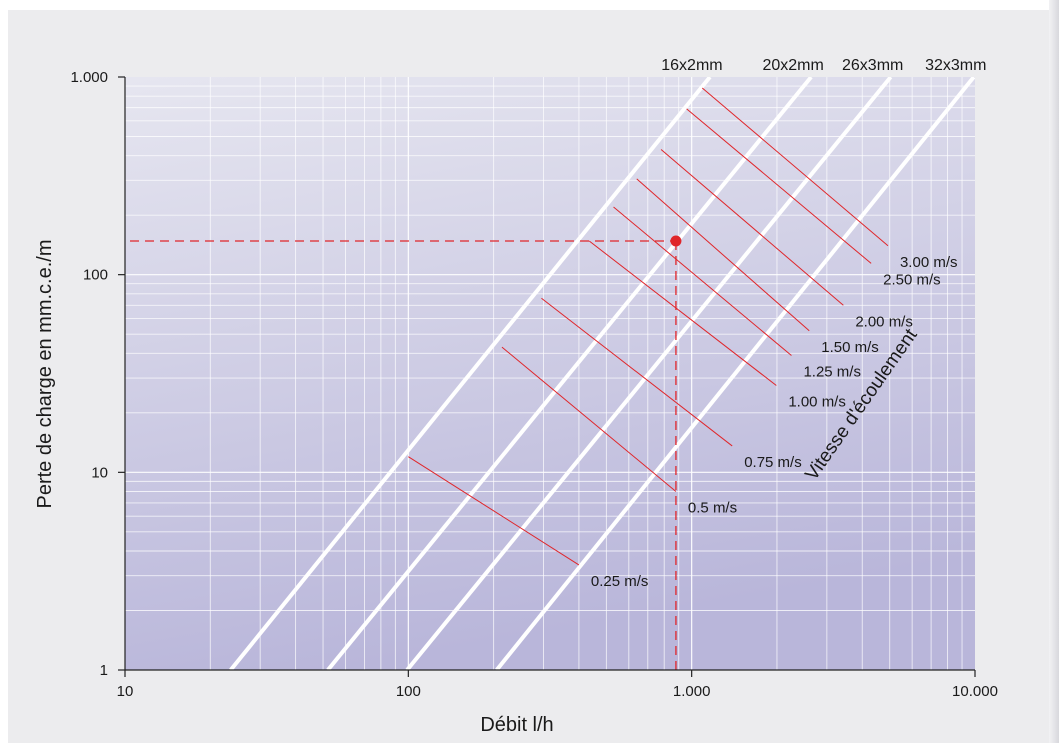 Image resolution: width=1059 pixels, height=743 pixels. What do you see at coordinates (97, 374) in the screenshot?
I see `y-axis-ticks: 1 10 100 1.000` at bounding box center [97, 374].